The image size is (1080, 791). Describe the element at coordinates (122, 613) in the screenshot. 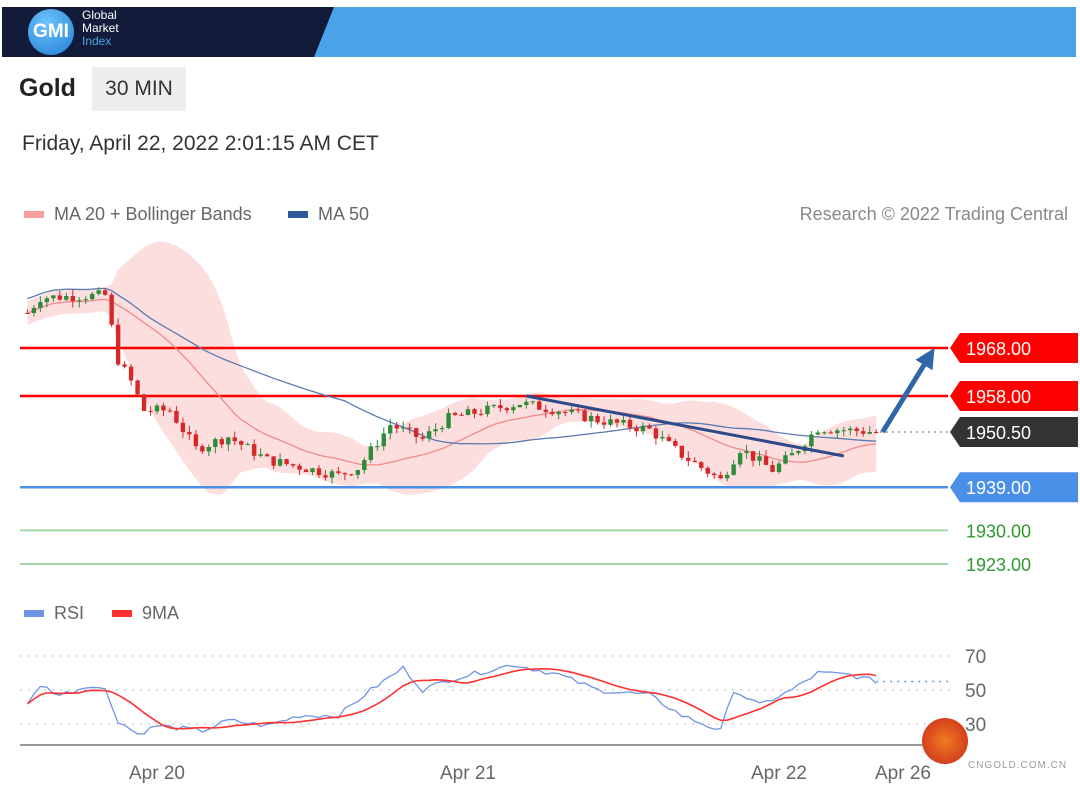

I see `rsi-ma-swatch` at that location.